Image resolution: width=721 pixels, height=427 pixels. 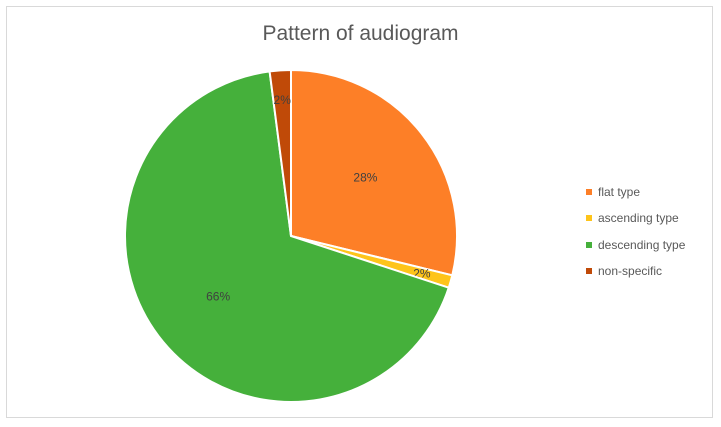 I want to click on data-label-flat-type: 28%, so click(x=365, y=178).